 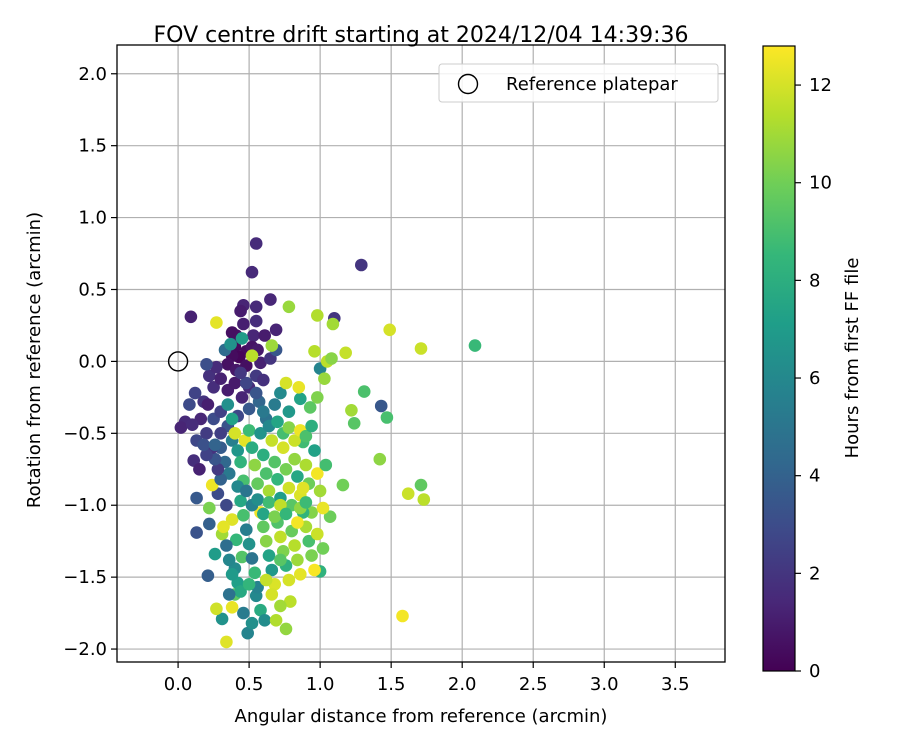 I want to click on colorbar-tick-label: 12, so click(x=820, y=85).